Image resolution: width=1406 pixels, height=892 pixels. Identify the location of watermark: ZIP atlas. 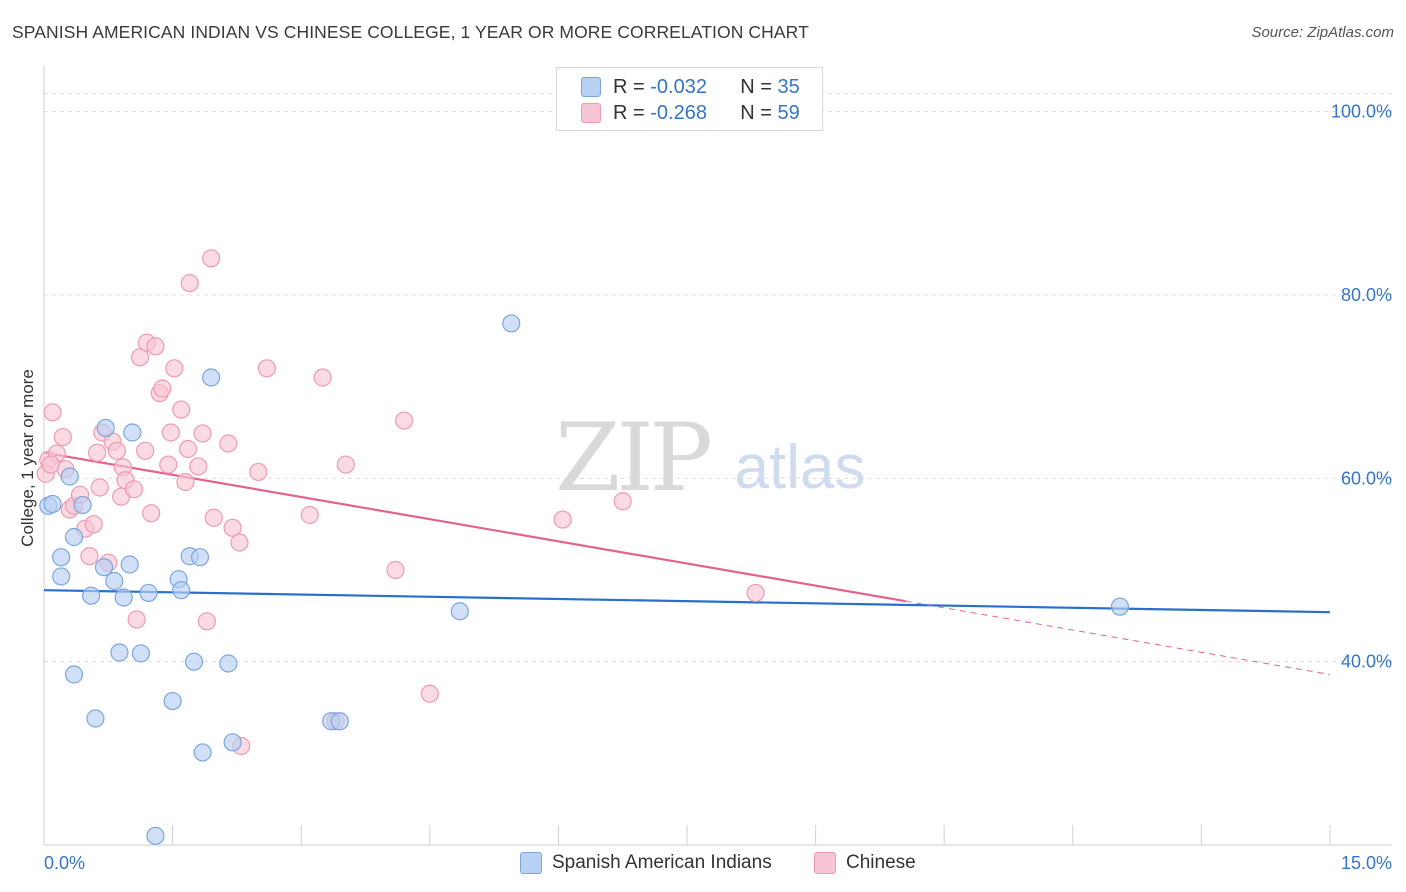
(710, 458).